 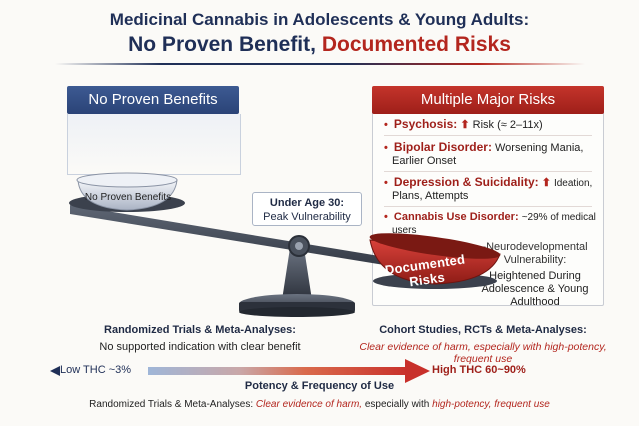 I want to click on title-divider, so click(x=320, y=64).